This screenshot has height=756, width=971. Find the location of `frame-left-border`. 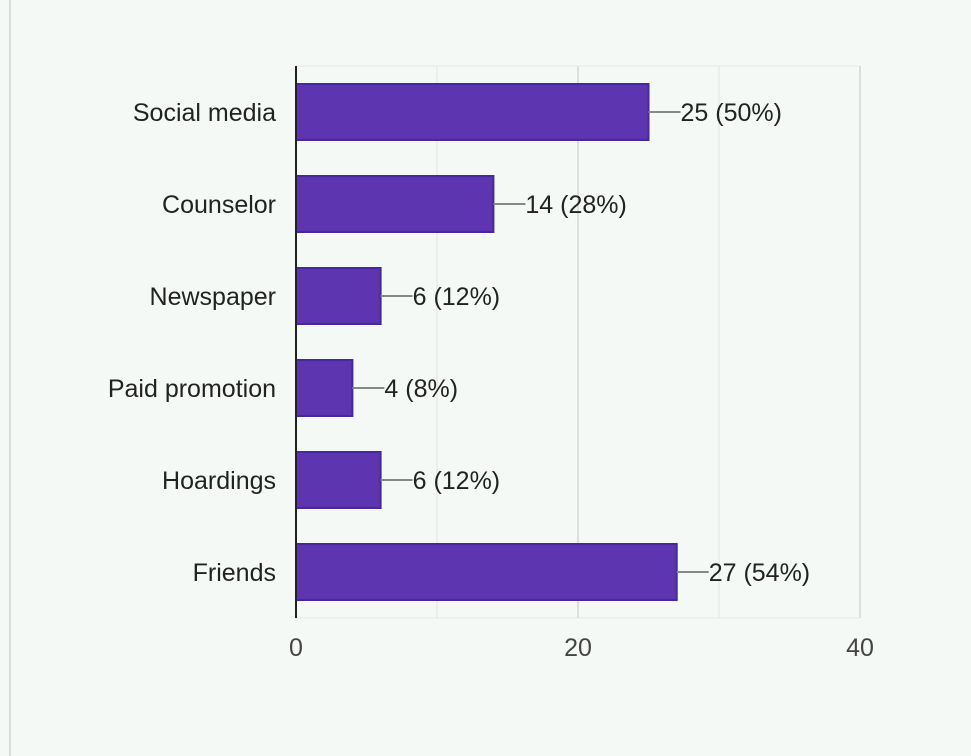

frame-left-border is located at coordinates (10, 378).